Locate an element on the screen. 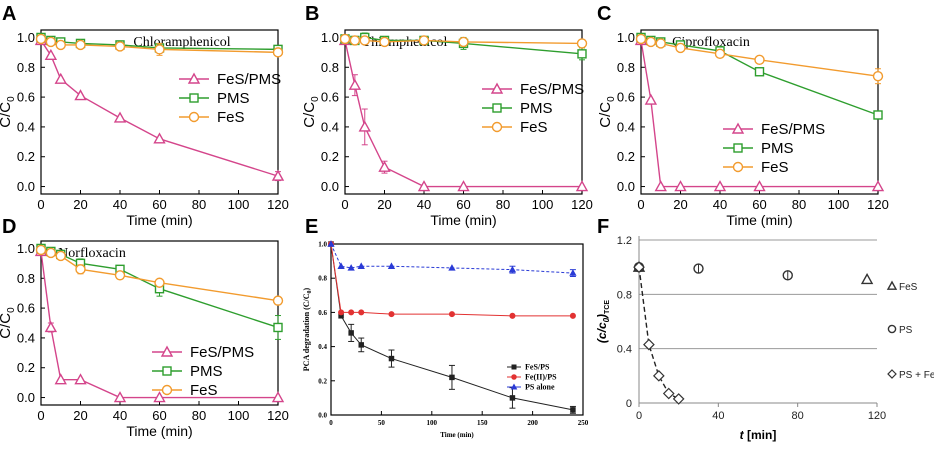  series-ps is located at coordinates (713, 271).